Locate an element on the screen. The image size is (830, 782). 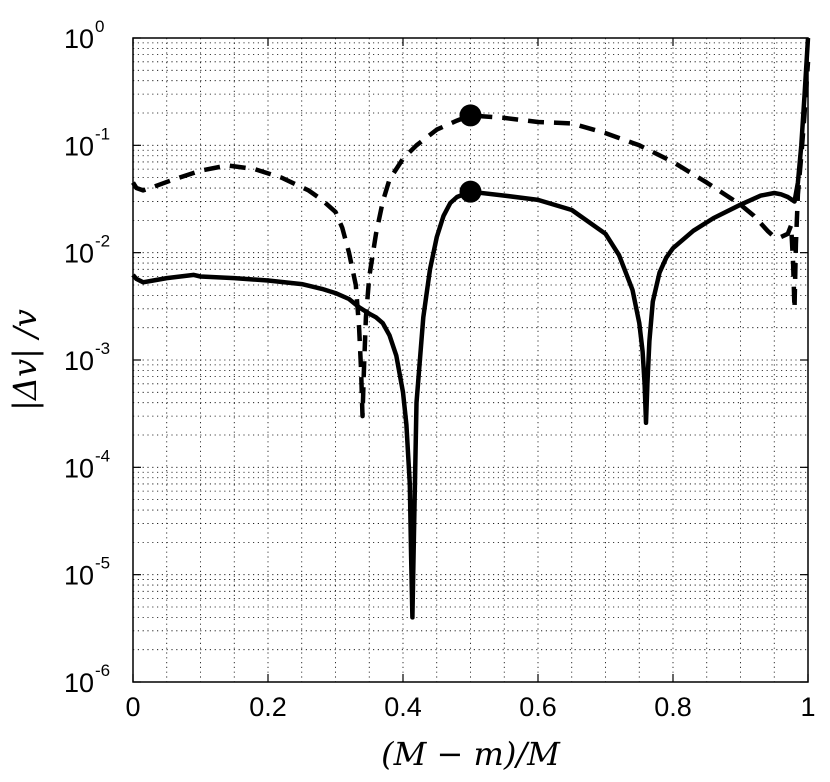
markers-group is located at coordinates (470, 153).